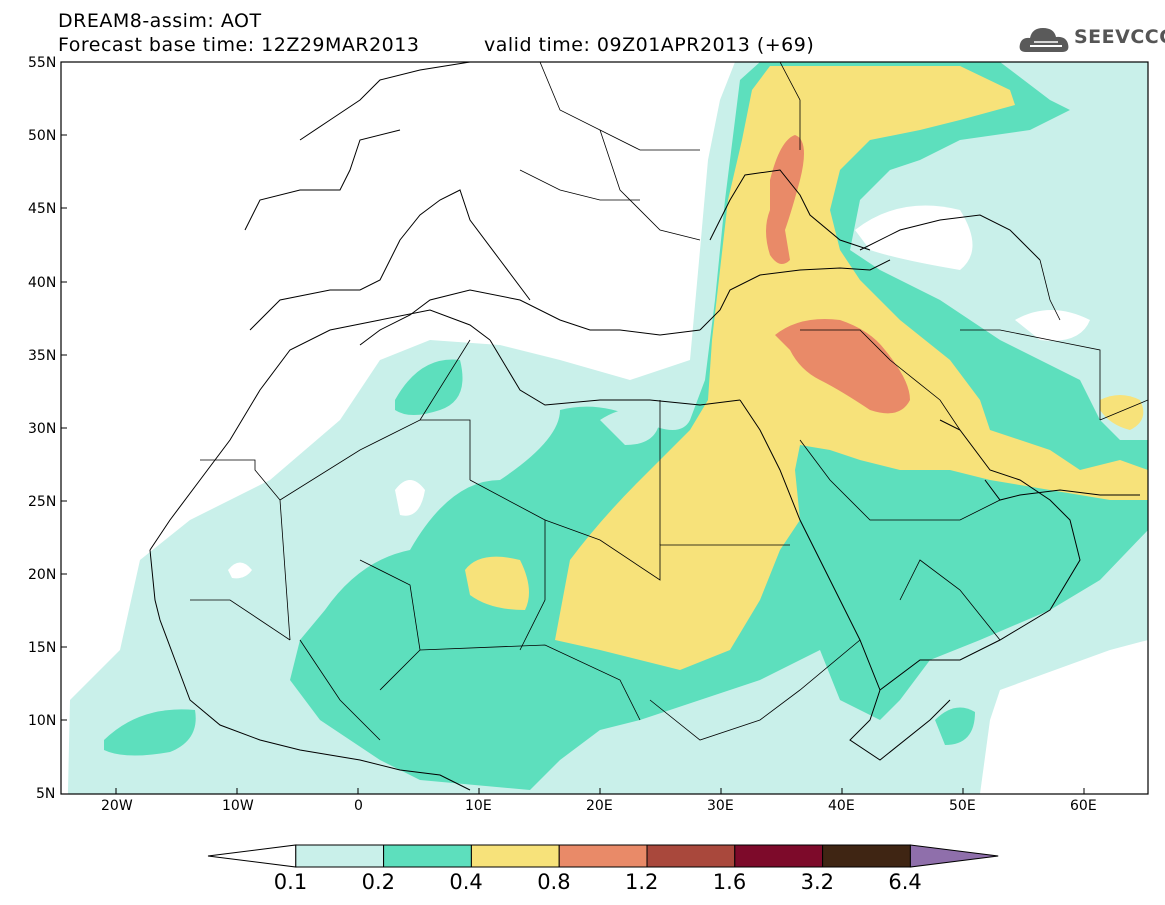 This screenshot has height=905, width=1165. What do you see at coordinates (962, 806) in the screenshot?
I see `lon-label: 50E` at bounding box center [962, 806].